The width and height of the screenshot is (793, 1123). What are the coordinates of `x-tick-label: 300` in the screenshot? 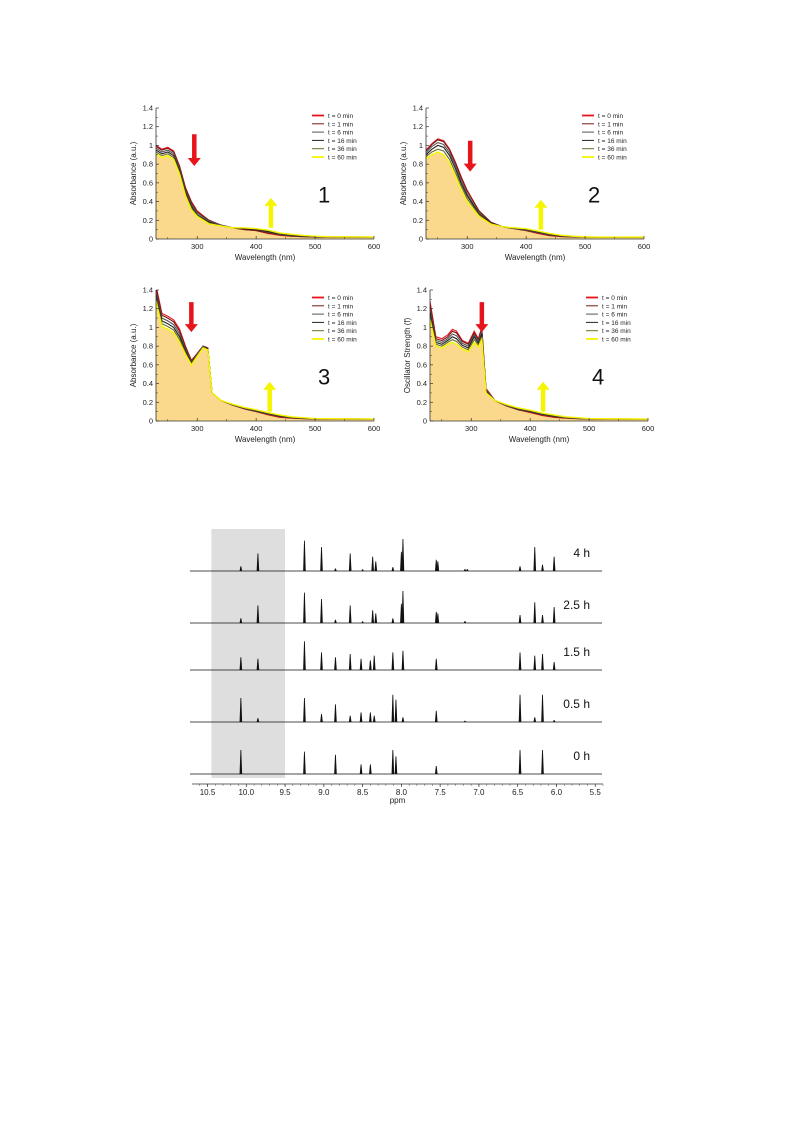 It's located at (471, 428).